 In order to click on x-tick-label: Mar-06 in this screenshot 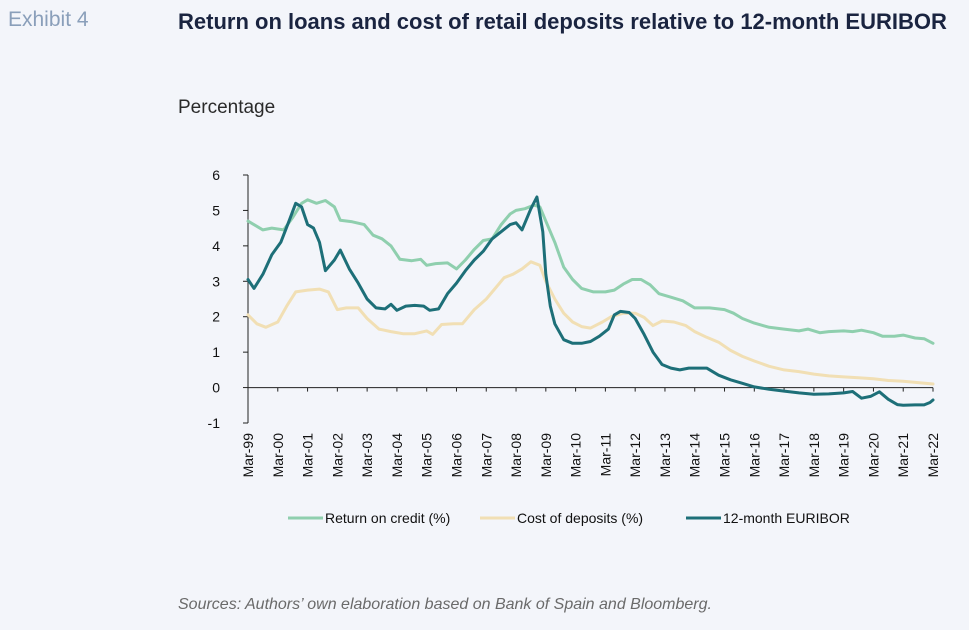, I will do `click(456, 455)`.